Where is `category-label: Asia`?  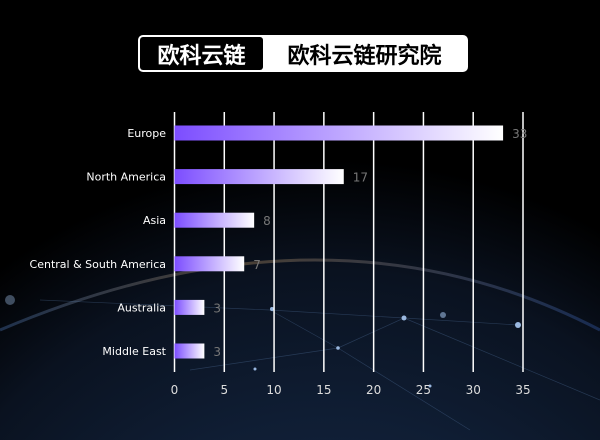
category-label: Asia is located at coordinates (154, 220).